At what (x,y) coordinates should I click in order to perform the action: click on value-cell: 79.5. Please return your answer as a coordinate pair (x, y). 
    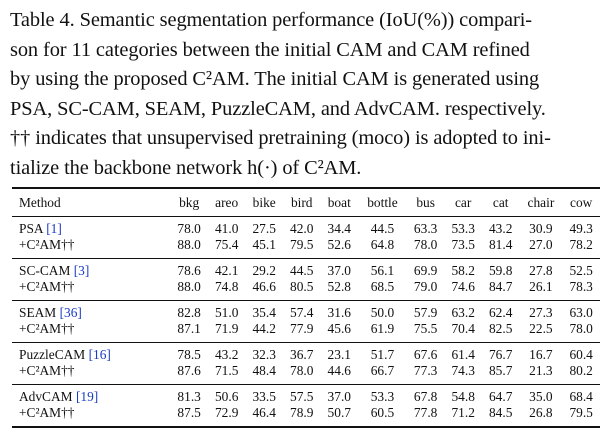
    Looking at the image, I should click on (581, 416).